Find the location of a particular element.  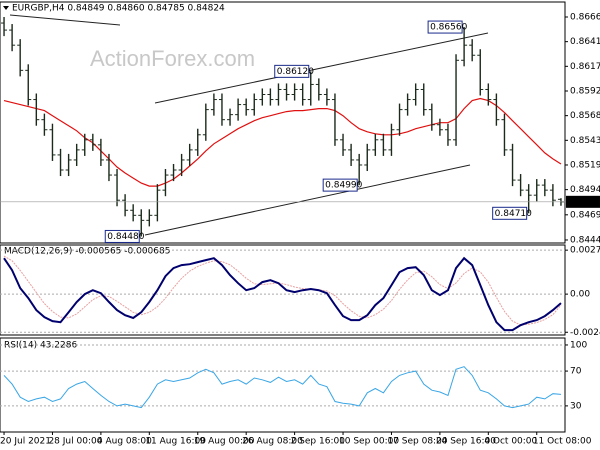

x-tick-label: 11 Aug 16:00 is located at coordinates (175, 442).